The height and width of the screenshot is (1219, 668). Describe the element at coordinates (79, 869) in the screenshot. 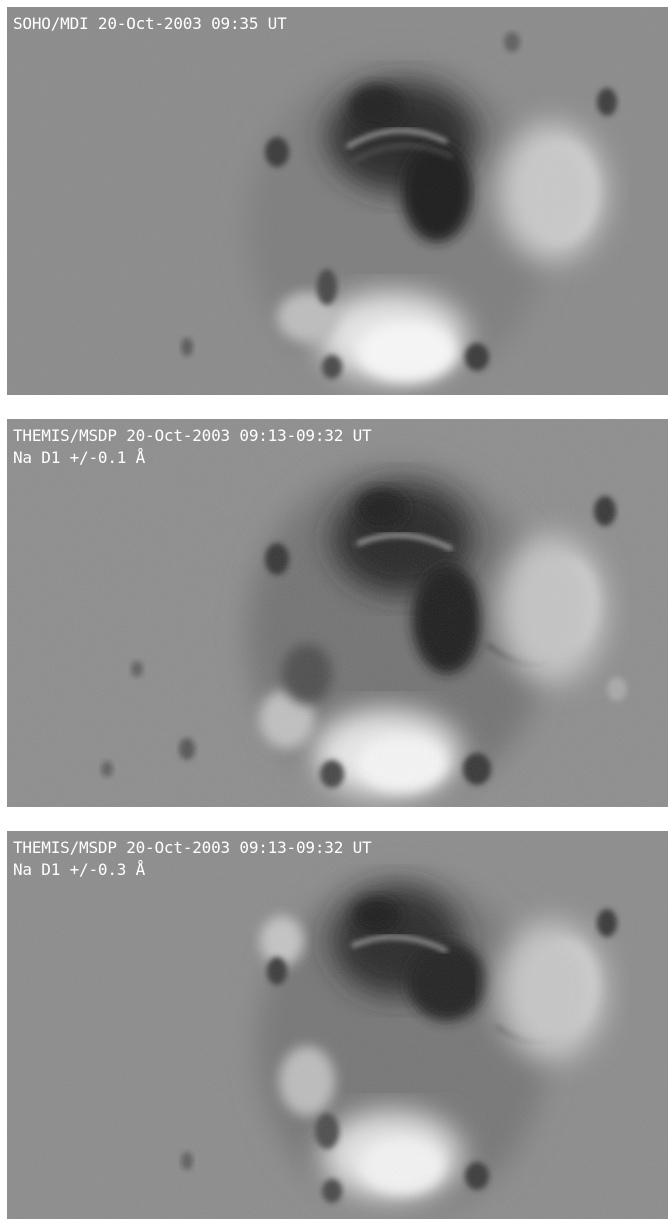

I see `panel-caption-line-2: Na D1 +/-0.3 Å` at that location.